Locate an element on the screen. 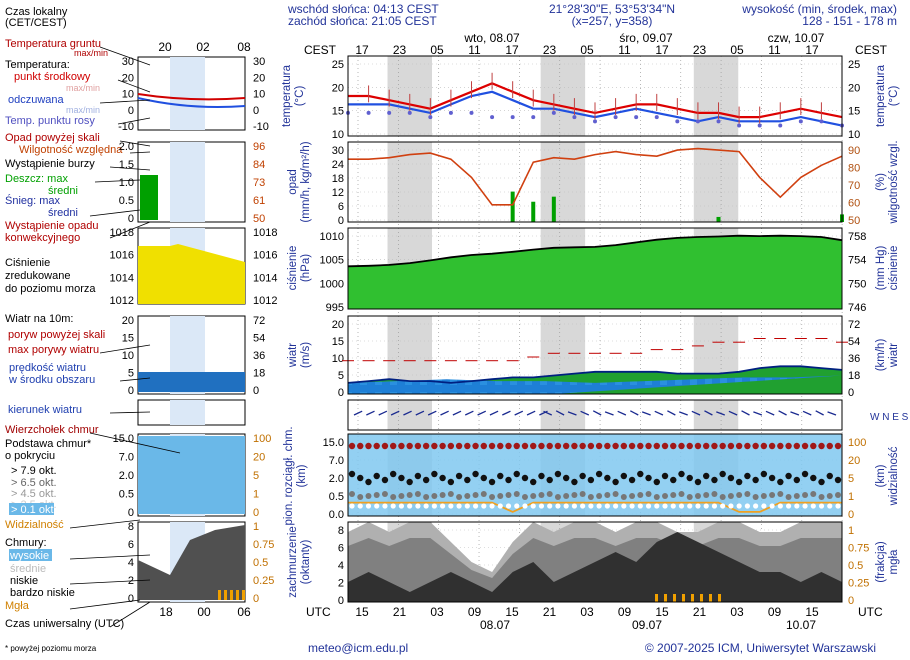 The width and height of the screenshot is (910, 660). legend-tick-fog: 1 is located at coordinates (256, 527).